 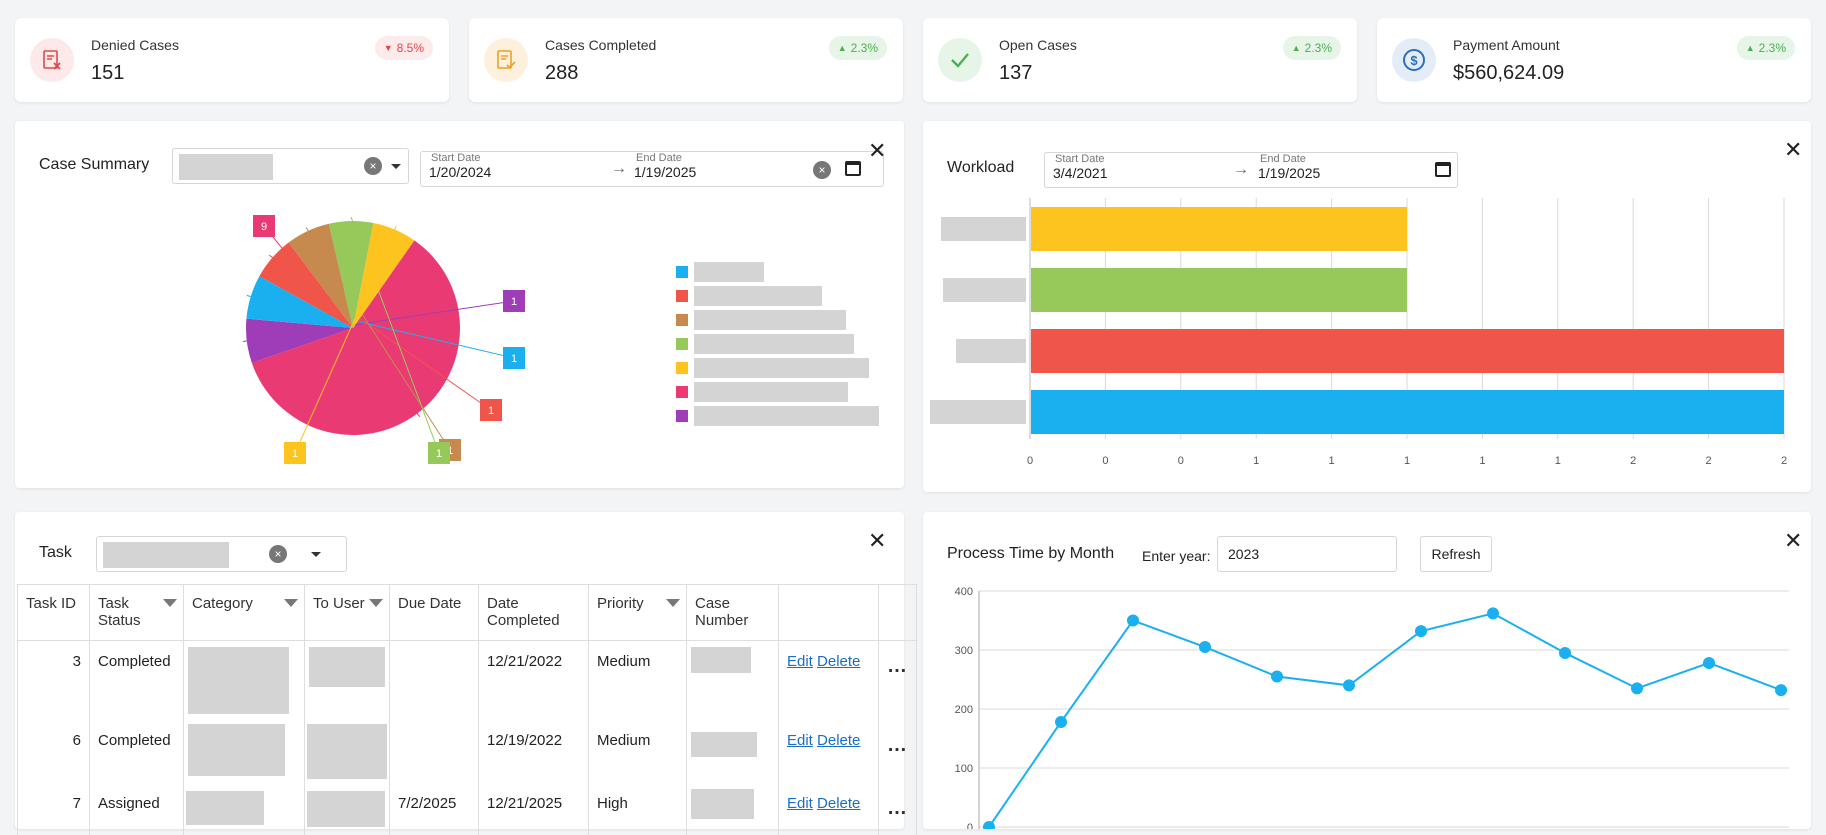 I want to click on col-task-id: Task ID, so click(x=53, y=612).